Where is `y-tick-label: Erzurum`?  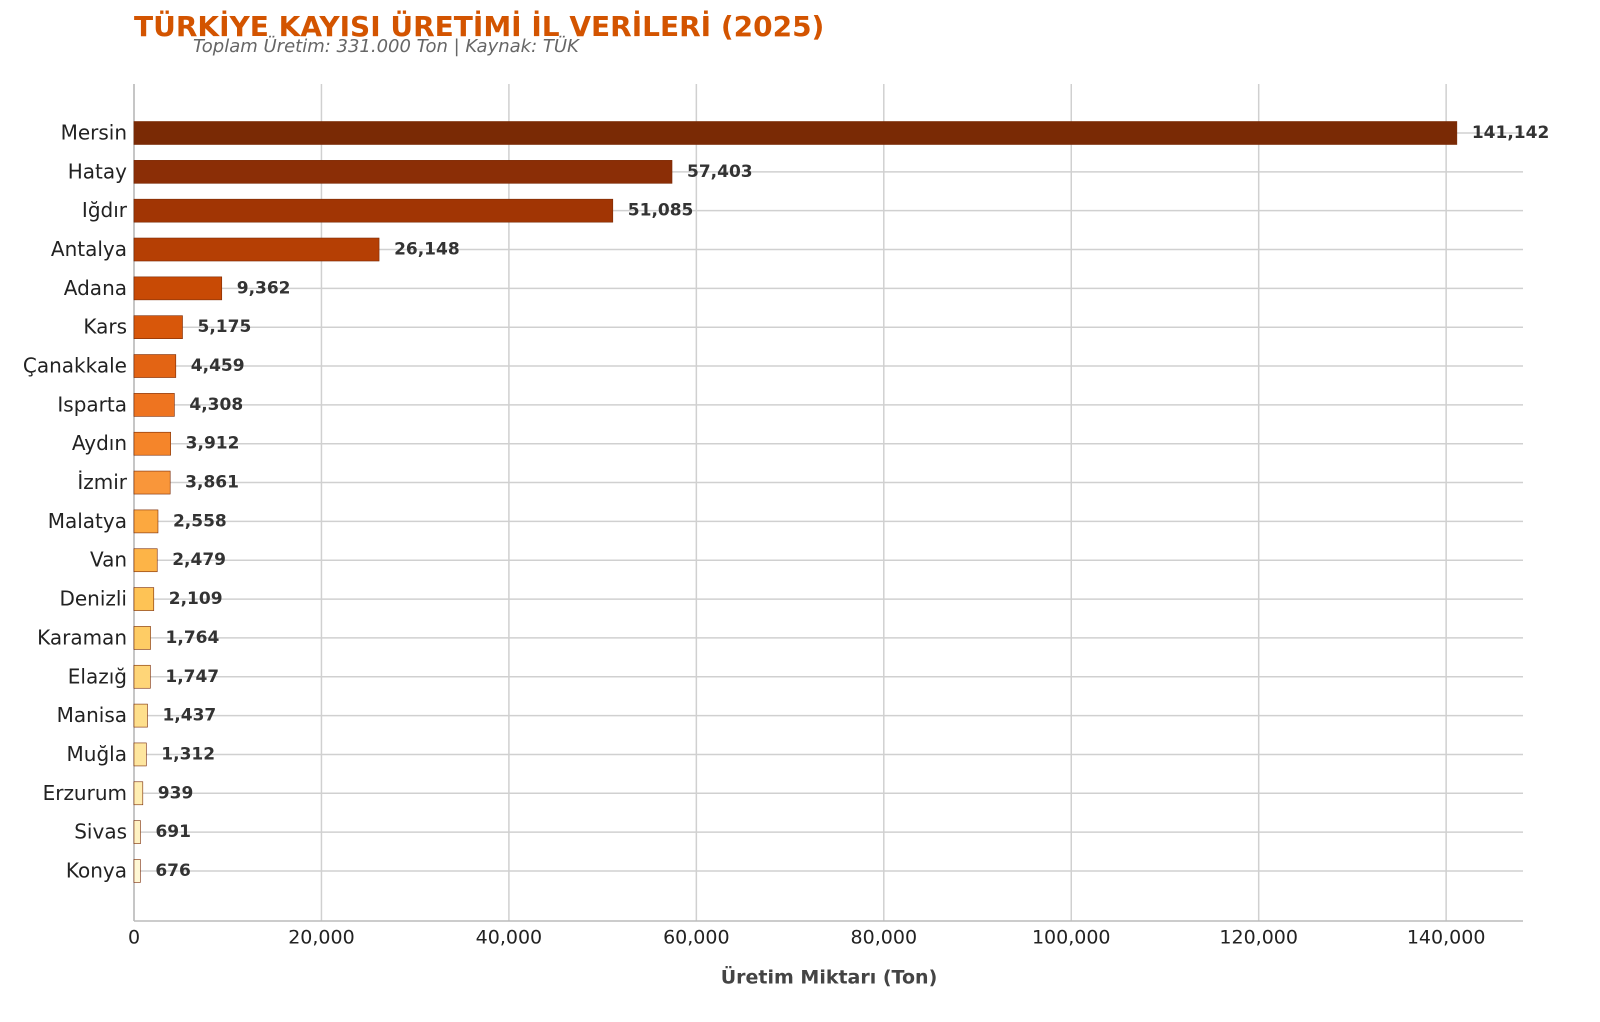 y-tick-label: Erzurum is located at coordinates (85, 793).